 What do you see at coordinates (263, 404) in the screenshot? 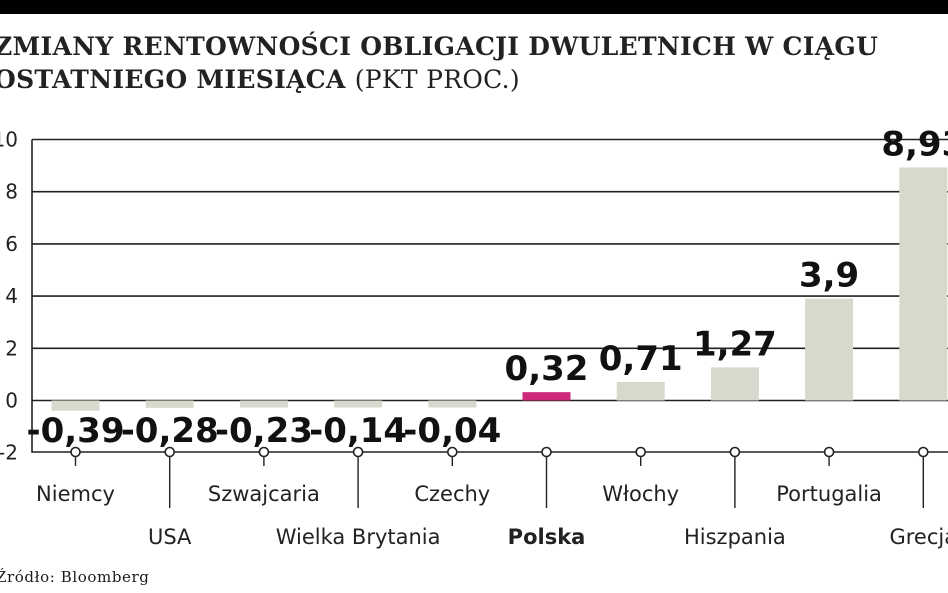
I see `bar-szwajcaria` at bounding box center [263, 404].